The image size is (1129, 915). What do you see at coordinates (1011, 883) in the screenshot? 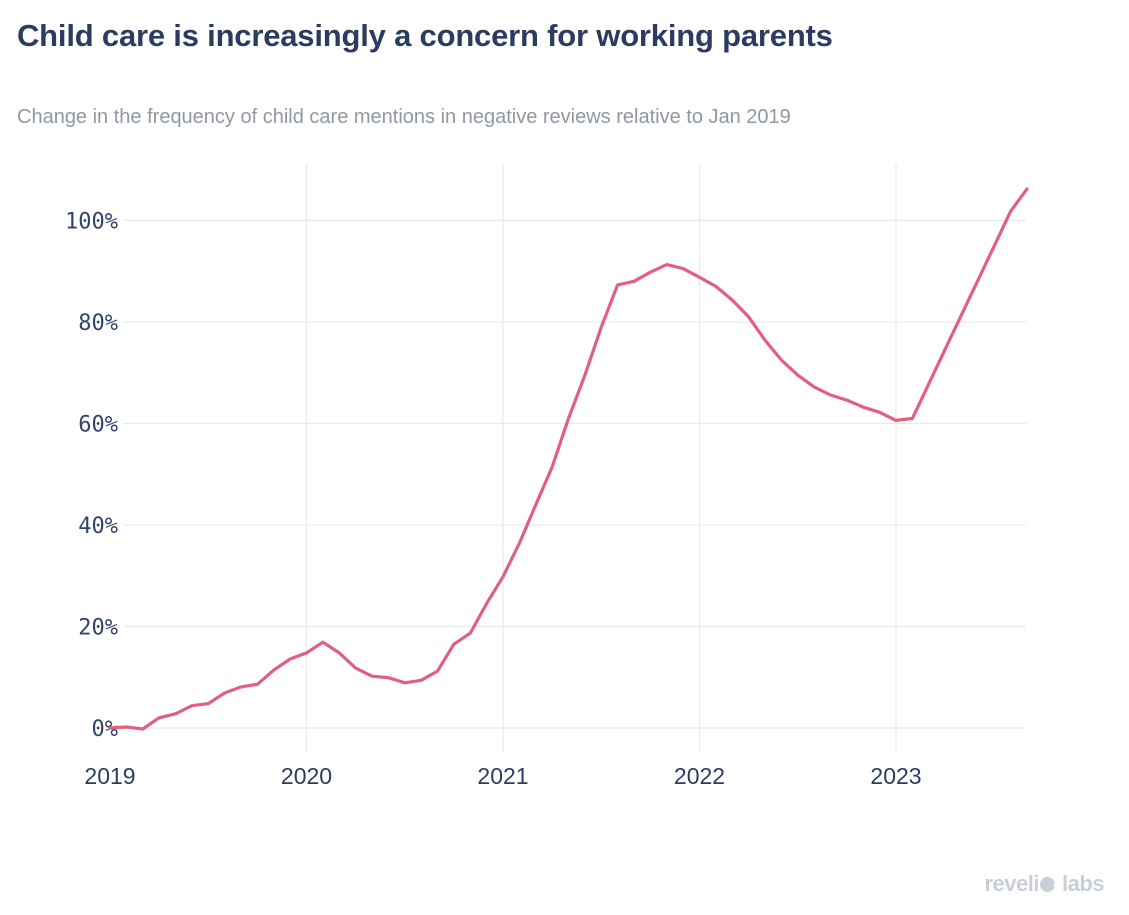
I see `brand-text-left: reveli` at bounding box center [1011, 883].